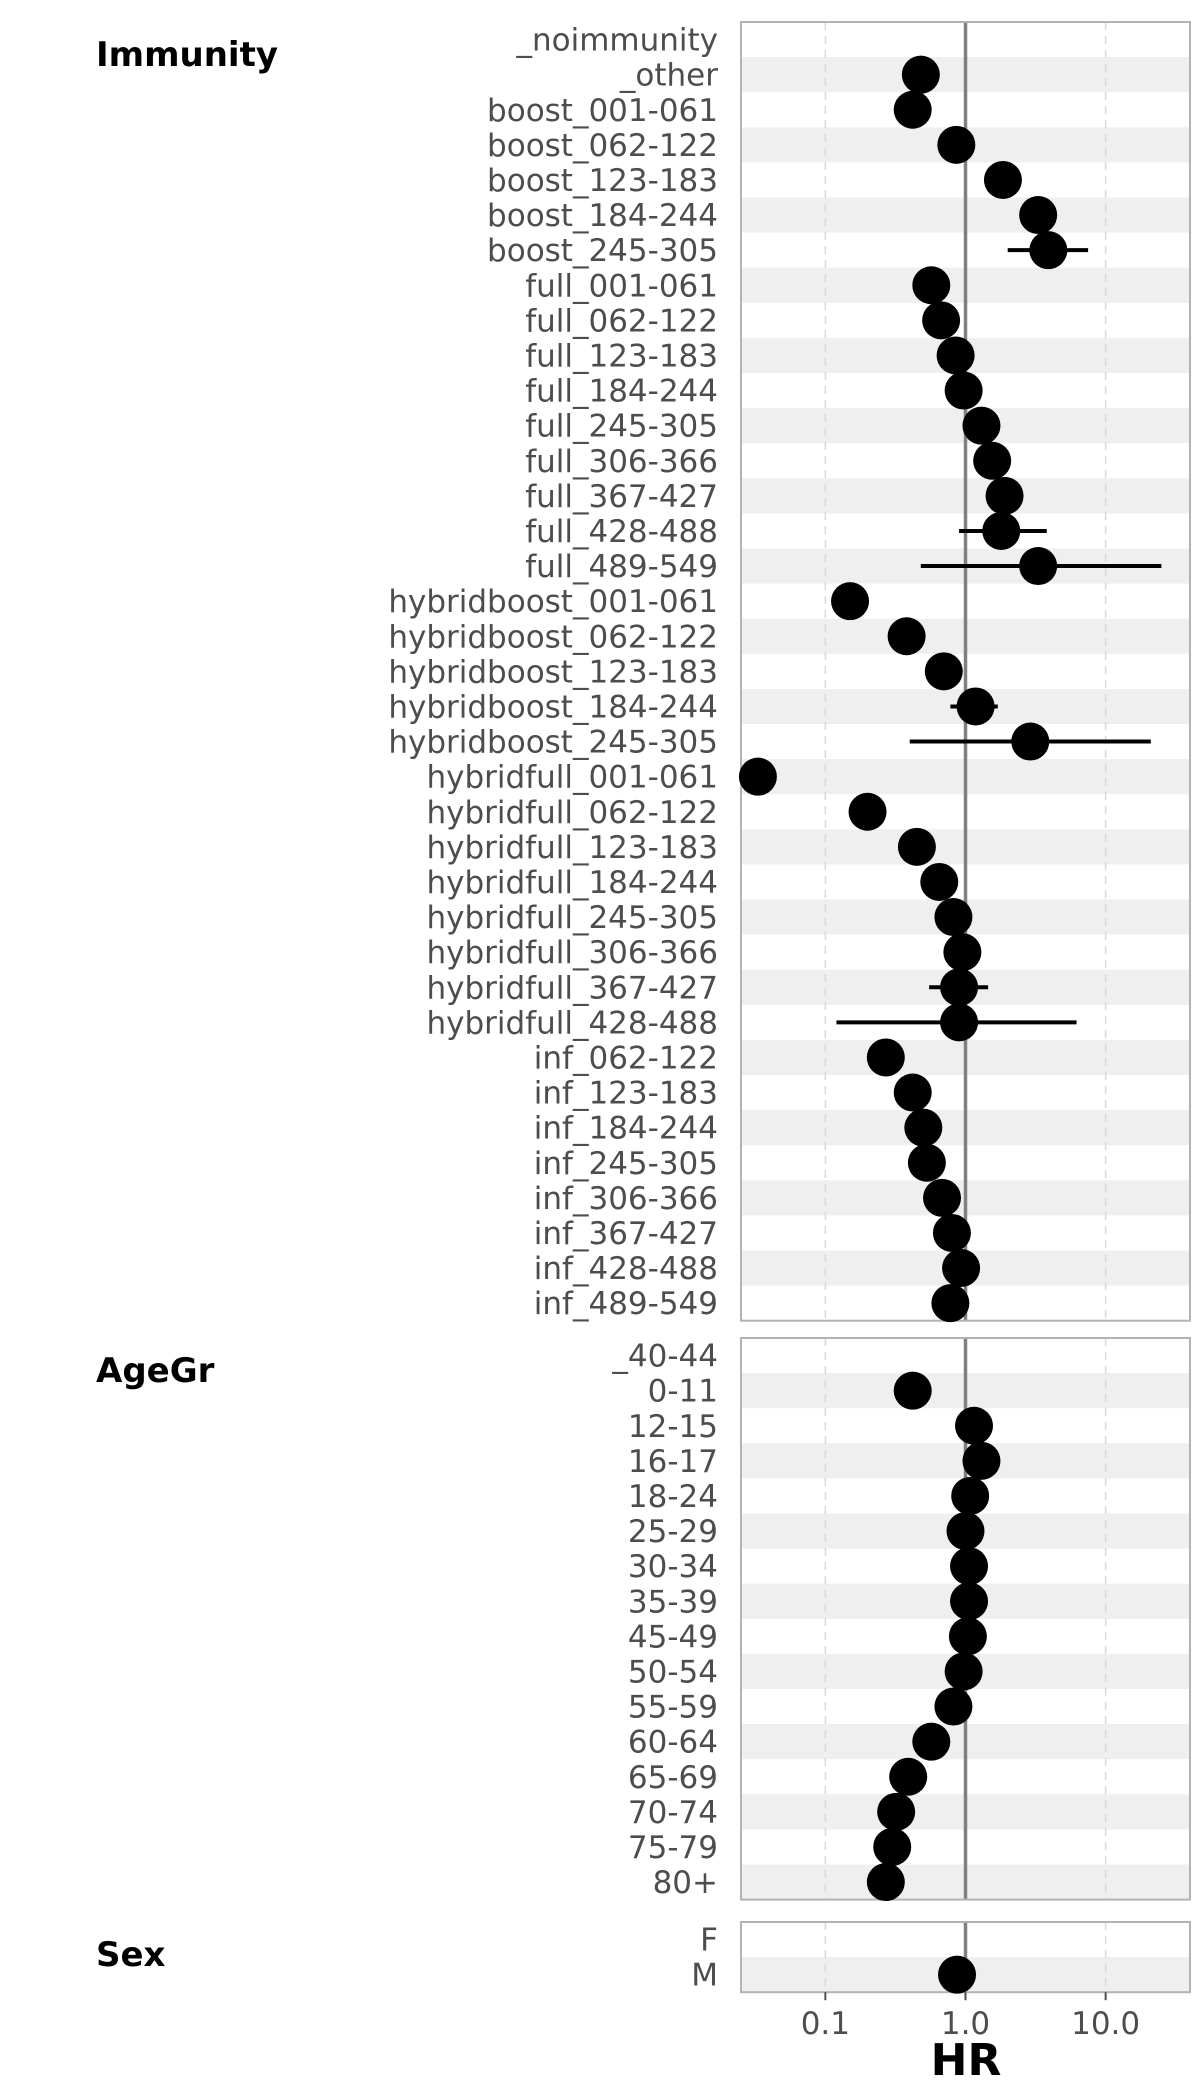  Describe the element at coordinates (621, 427) in the screenshot. I see `row-label: full_245-305` at that location.